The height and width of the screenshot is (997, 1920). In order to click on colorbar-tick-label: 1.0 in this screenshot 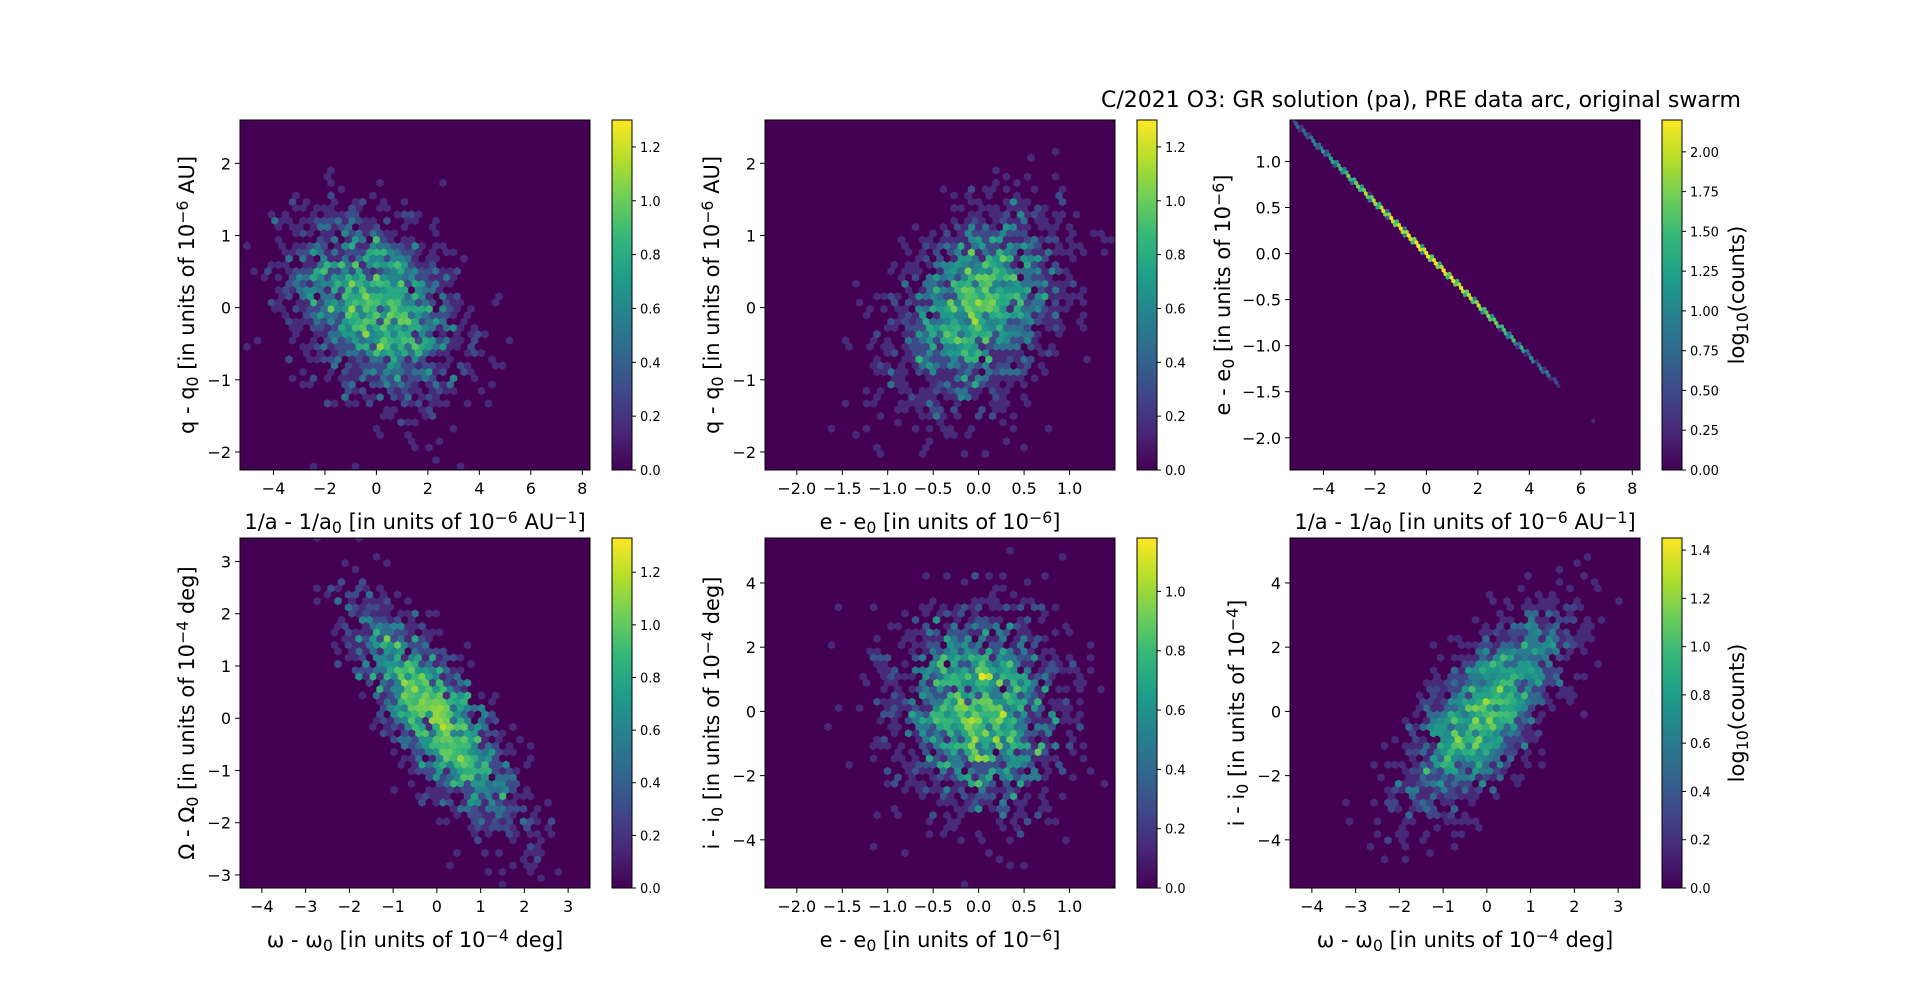, I will do `click(650, 626)`.